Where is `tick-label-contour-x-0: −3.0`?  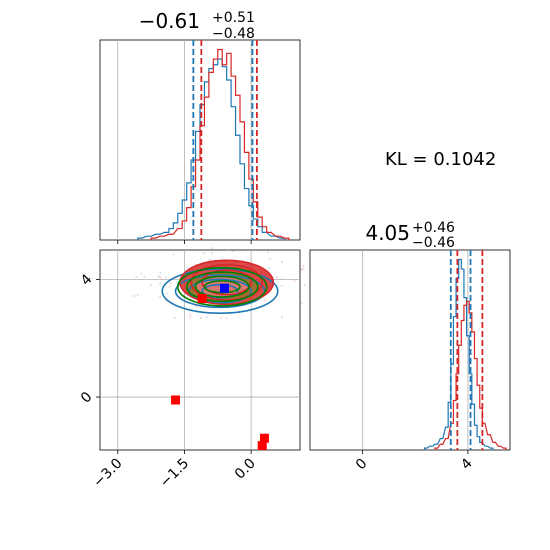
tick-label-contour-x-0: −3.0 is located at coordinates (107, 473).